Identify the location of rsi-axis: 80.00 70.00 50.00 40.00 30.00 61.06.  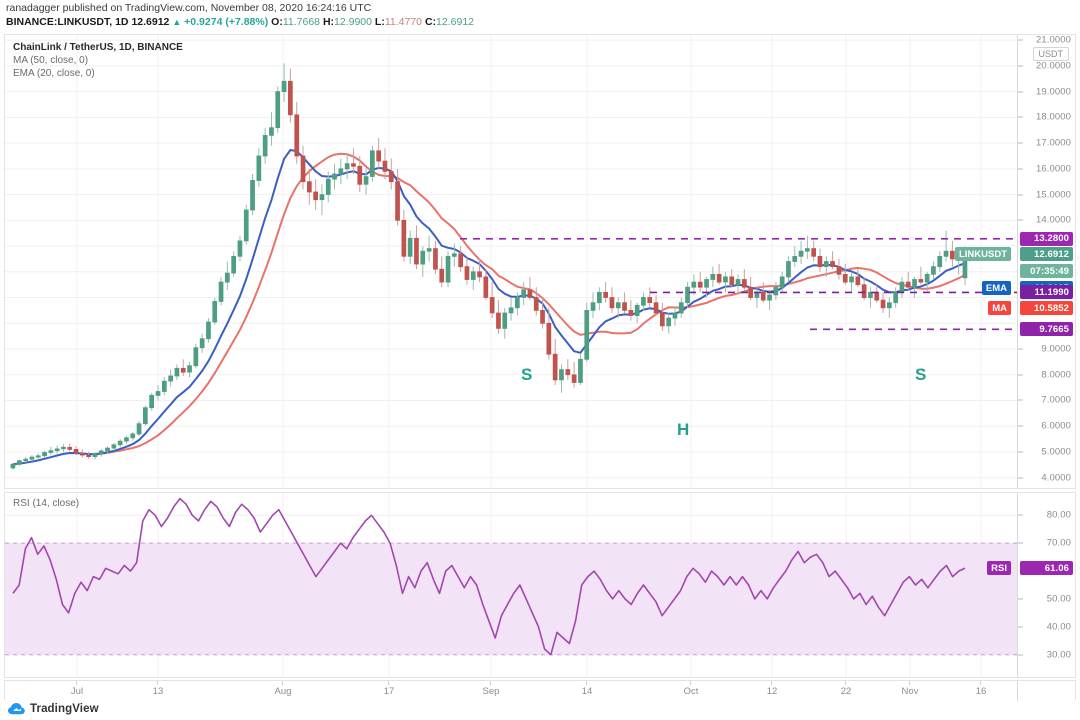
(1046, 585).